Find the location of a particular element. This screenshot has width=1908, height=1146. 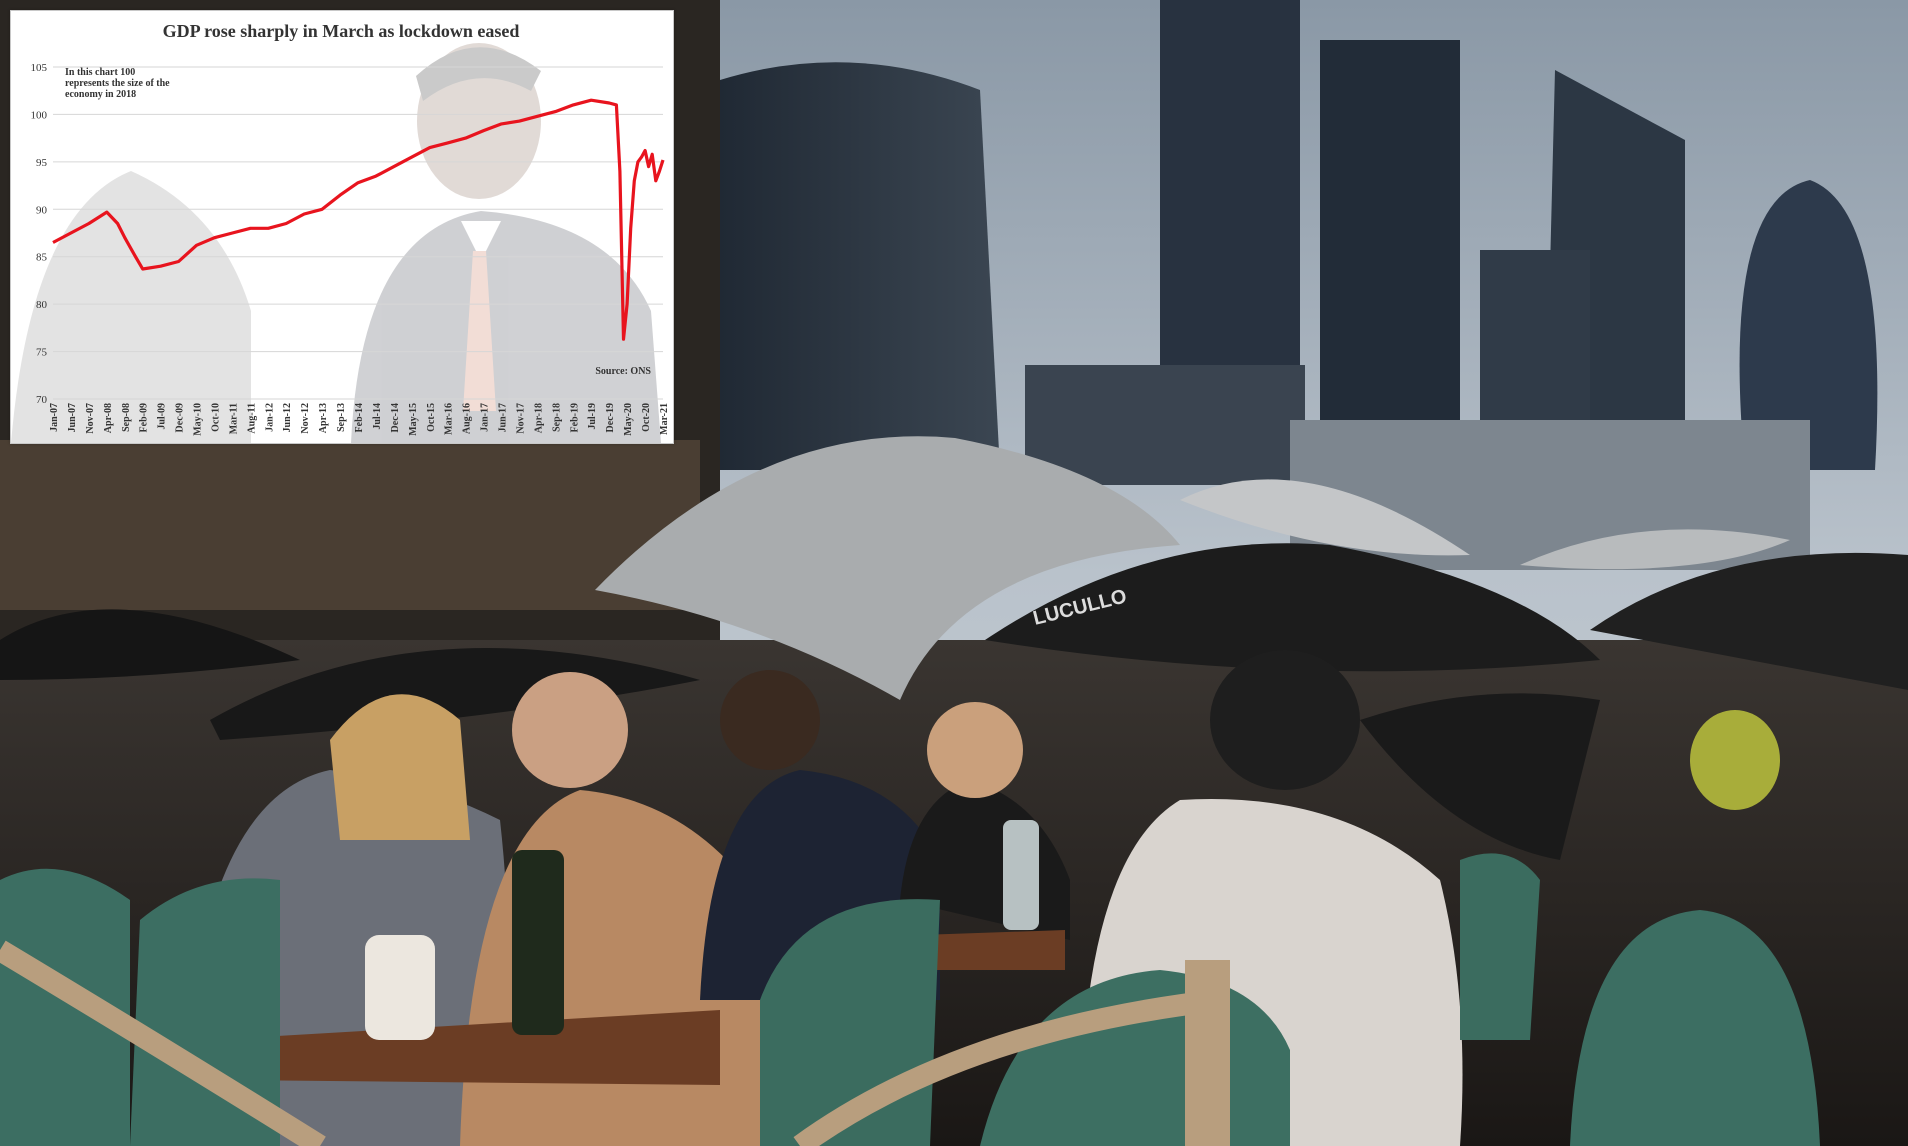

x-tick-label: Jan-17 is located at coordinates (485, 417).